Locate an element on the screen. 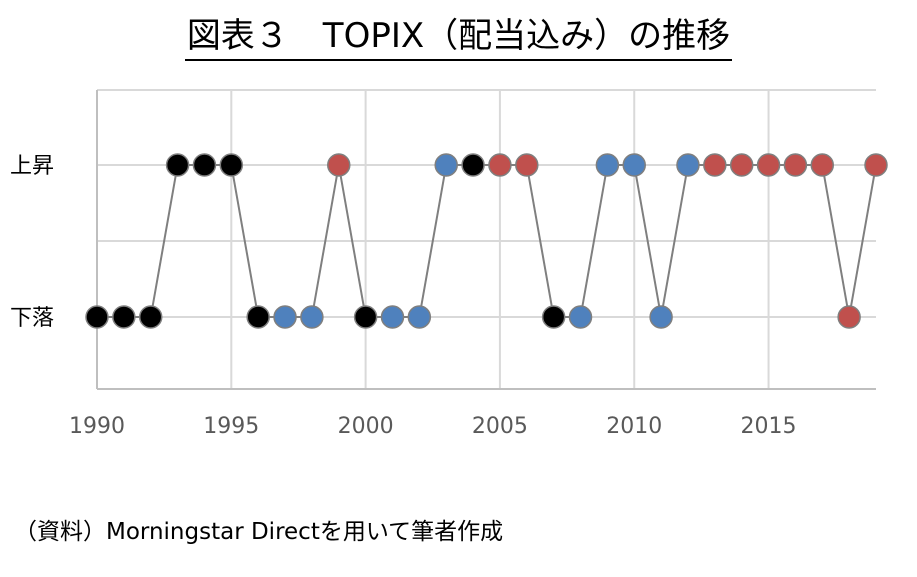  data-point-2003 is located at coordinates (446, 165).